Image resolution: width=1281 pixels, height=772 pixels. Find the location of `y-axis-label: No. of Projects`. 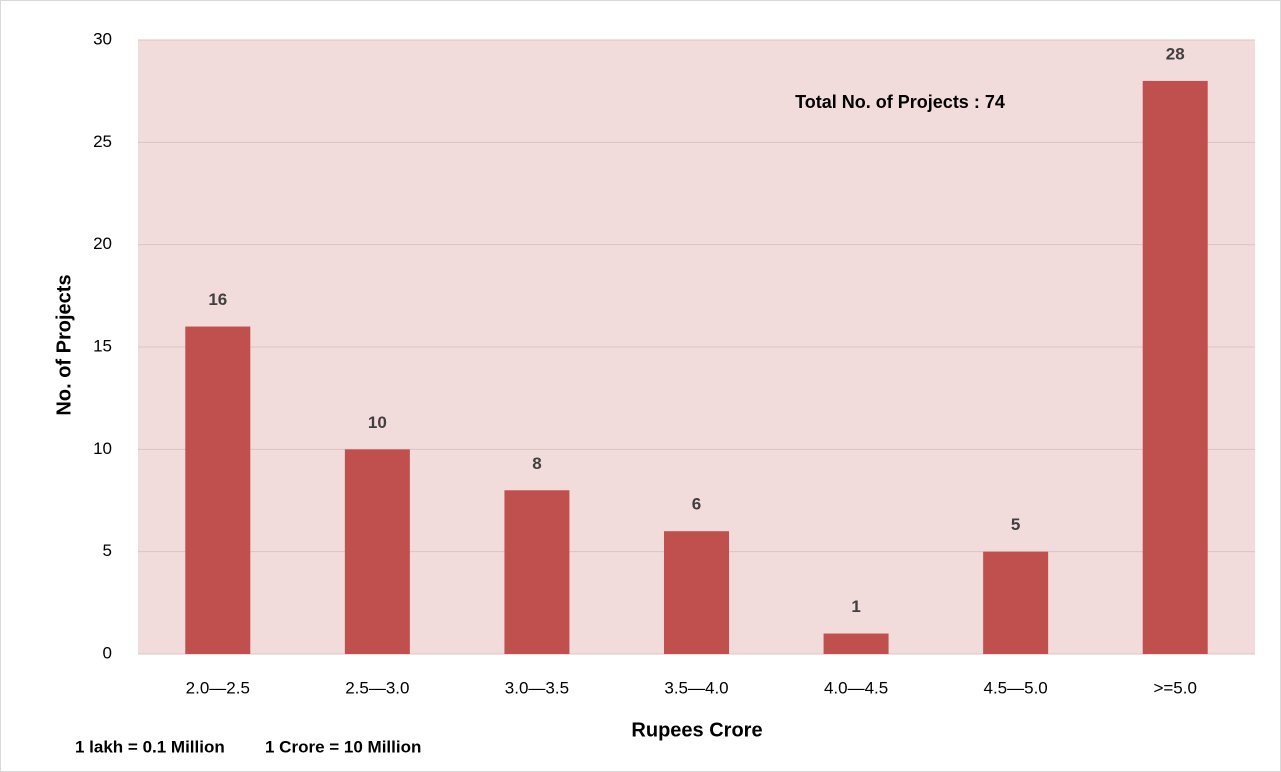

y-axis-label: No. of Projects is located at coordinates (64, 344).